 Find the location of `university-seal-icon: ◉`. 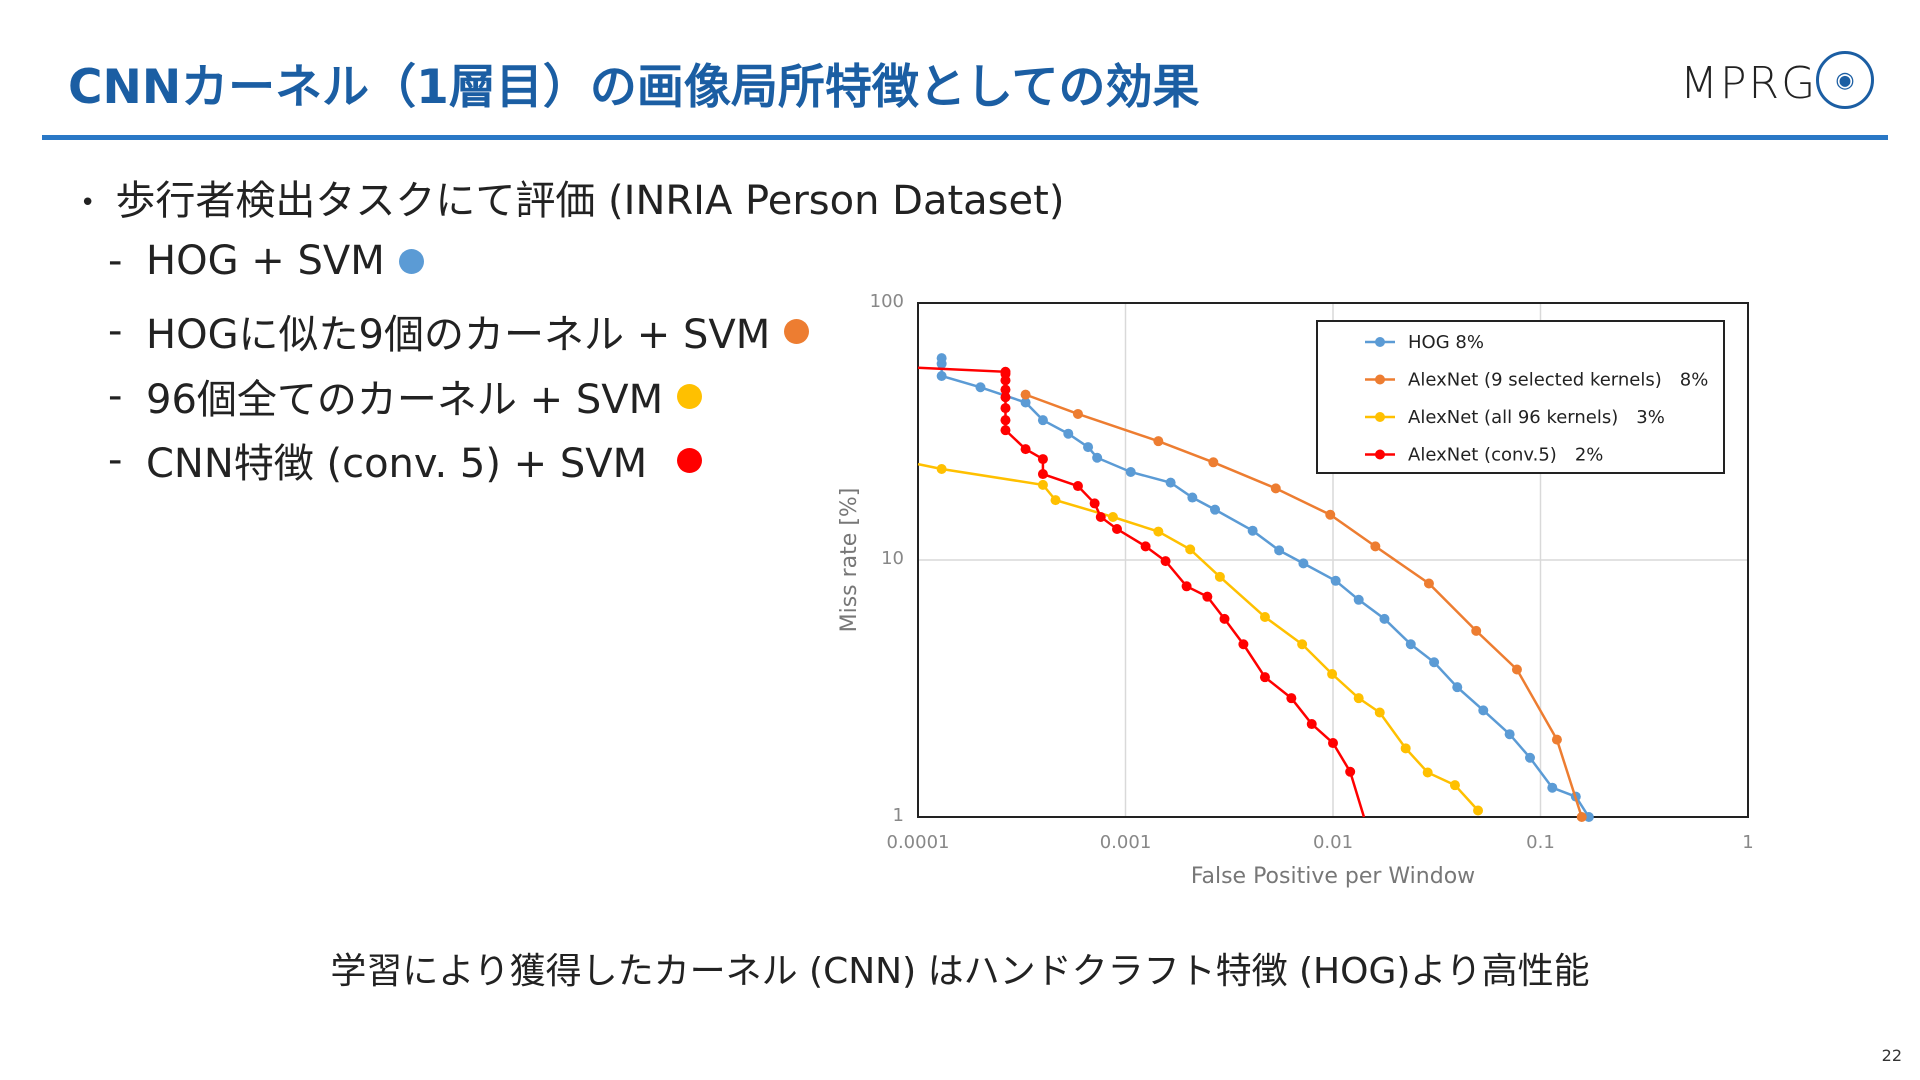

university-seal-icon: ◉ is located at coordinates (1845, 80).